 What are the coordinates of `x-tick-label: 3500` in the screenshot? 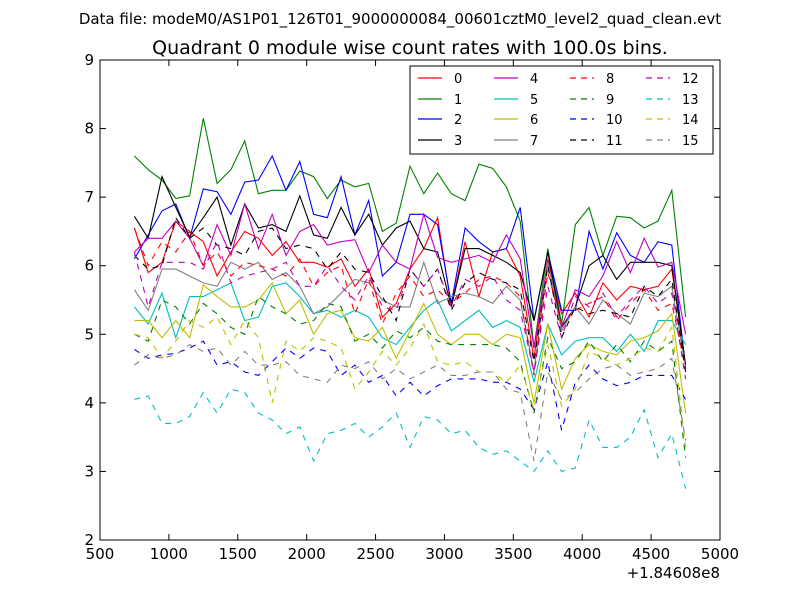 It's located at (513, 554).